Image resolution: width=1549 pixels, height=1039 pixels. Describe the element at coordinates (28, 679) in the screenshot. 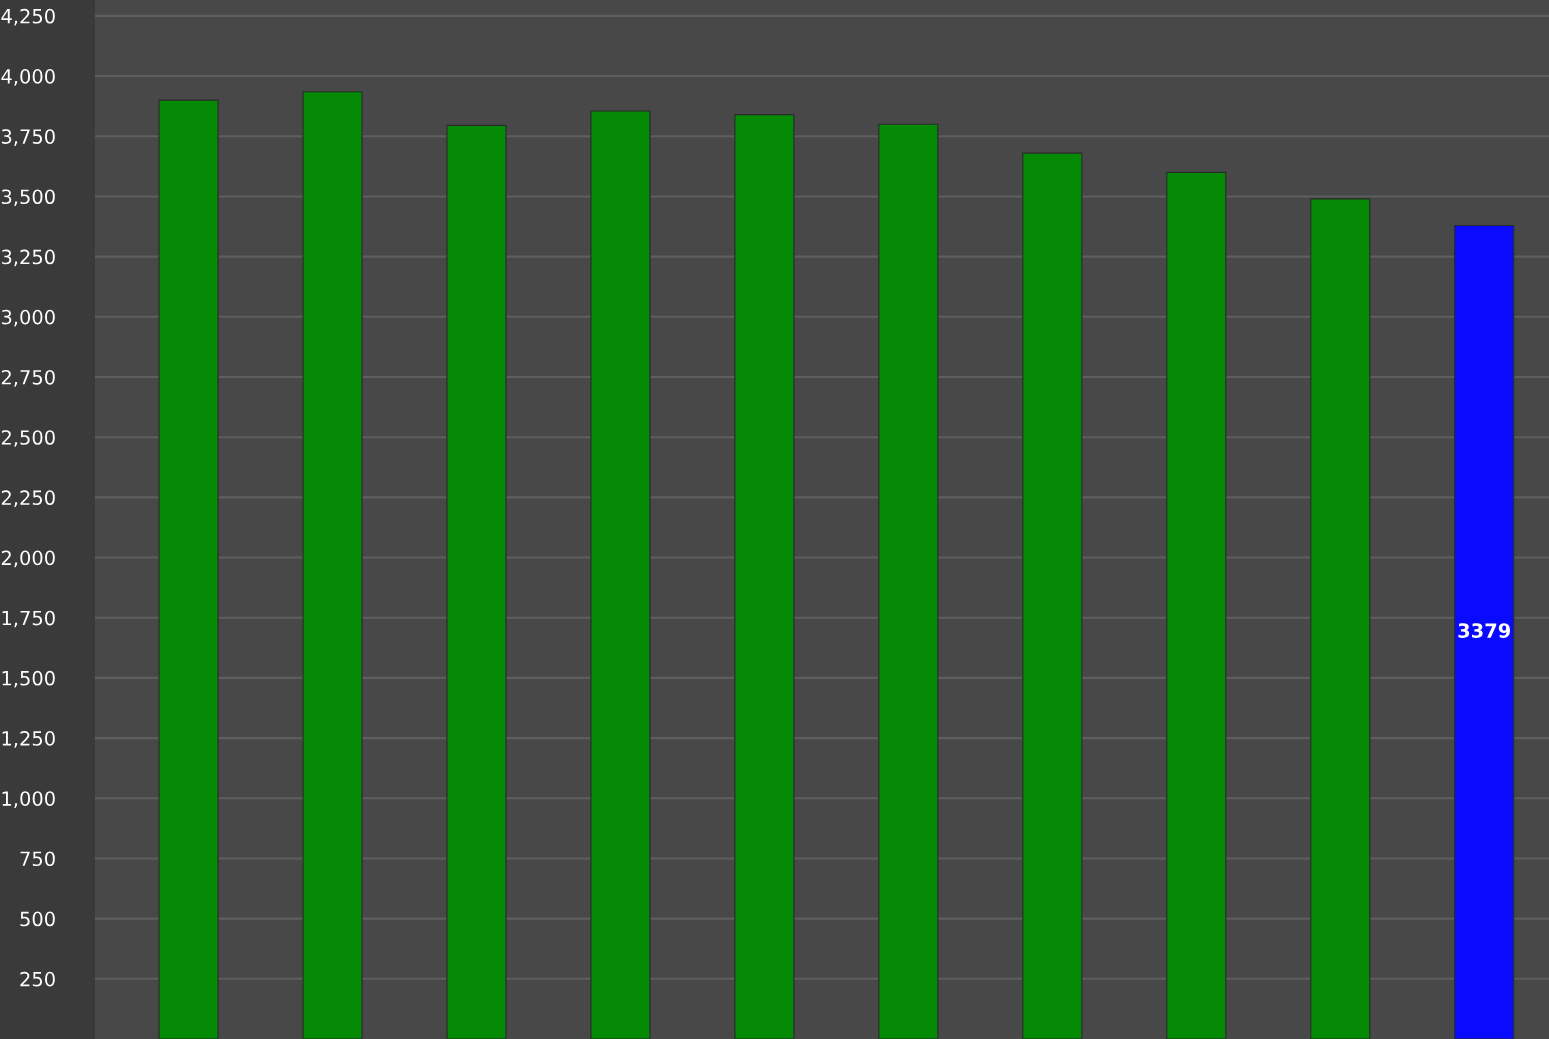

I see `y-tick-label: 1,500` at that location.